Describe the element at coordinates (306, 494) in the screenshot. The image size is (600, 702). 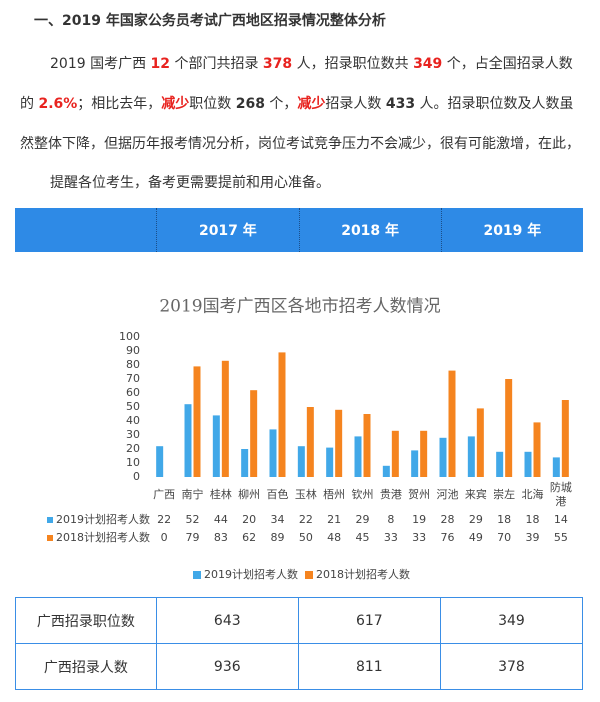
I see `x-tick-label: 玉林` at that location.